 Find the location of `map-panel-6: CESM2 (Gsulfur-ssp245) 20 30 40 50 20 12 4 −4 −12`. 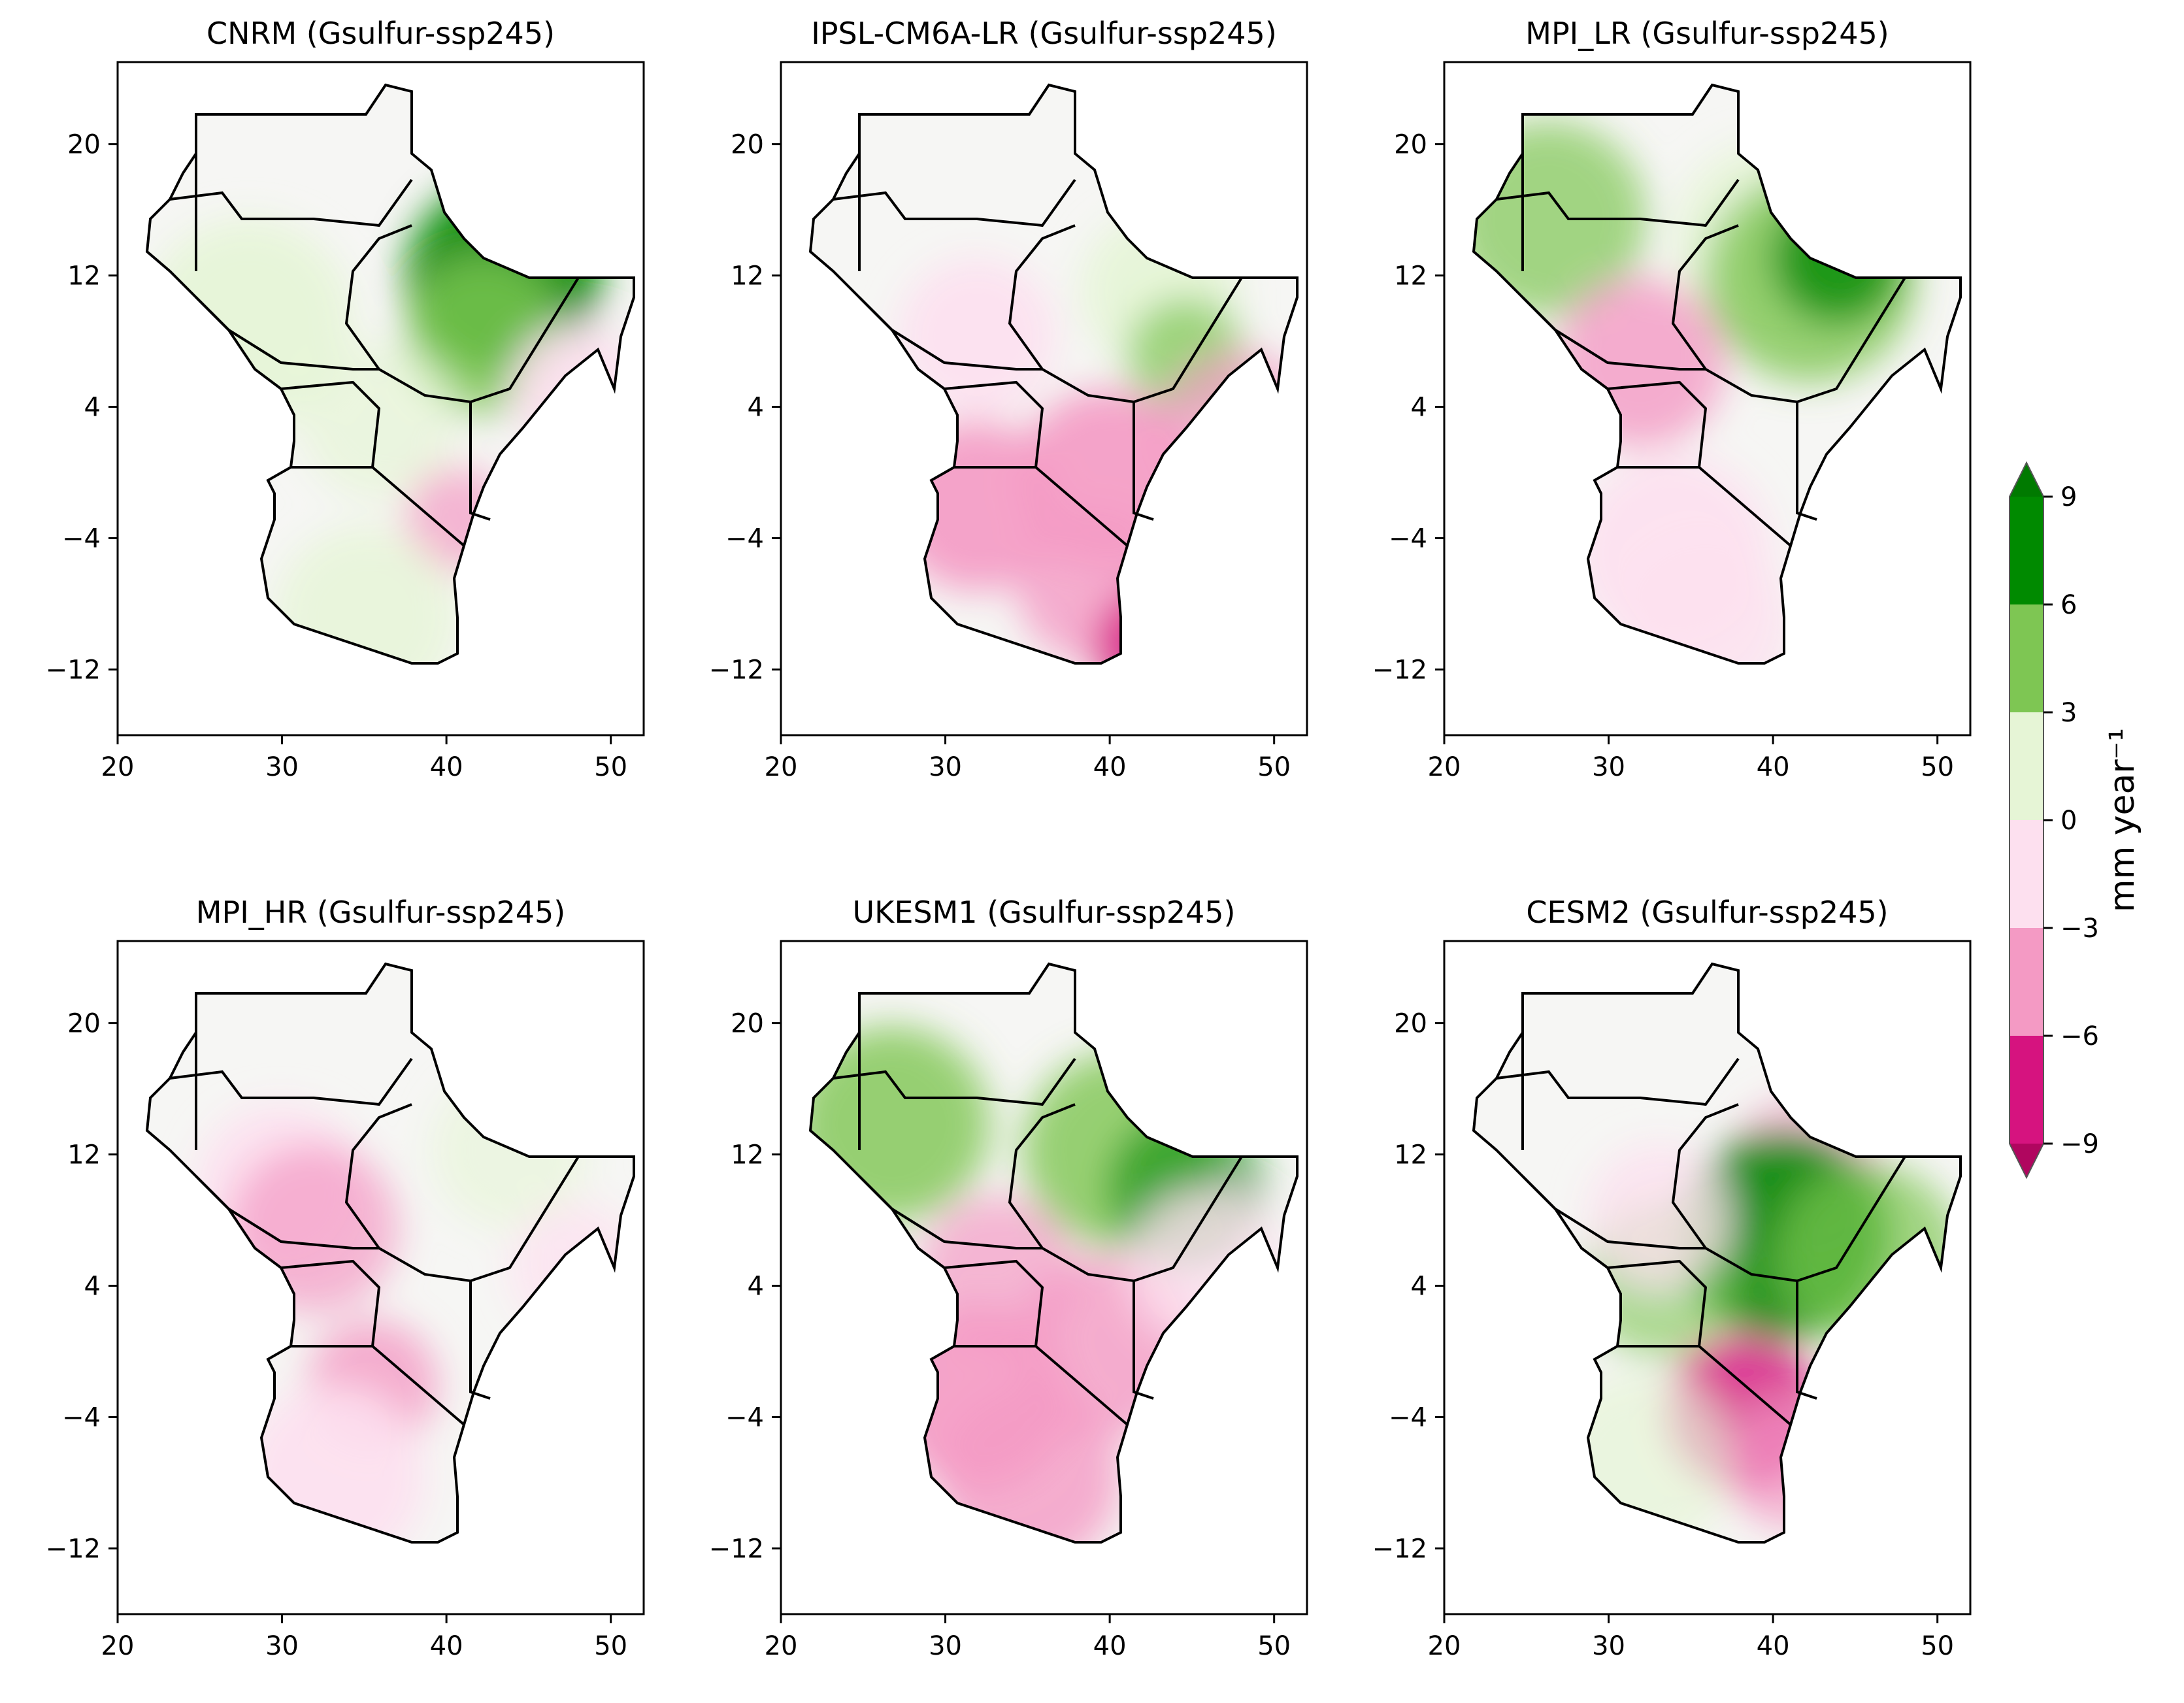

map-panel-6: CESM2 (Gsulfur-ssp245) 20 30 40 50 20 12 4 −4 −12 is located at coordinates (1672, 1278).